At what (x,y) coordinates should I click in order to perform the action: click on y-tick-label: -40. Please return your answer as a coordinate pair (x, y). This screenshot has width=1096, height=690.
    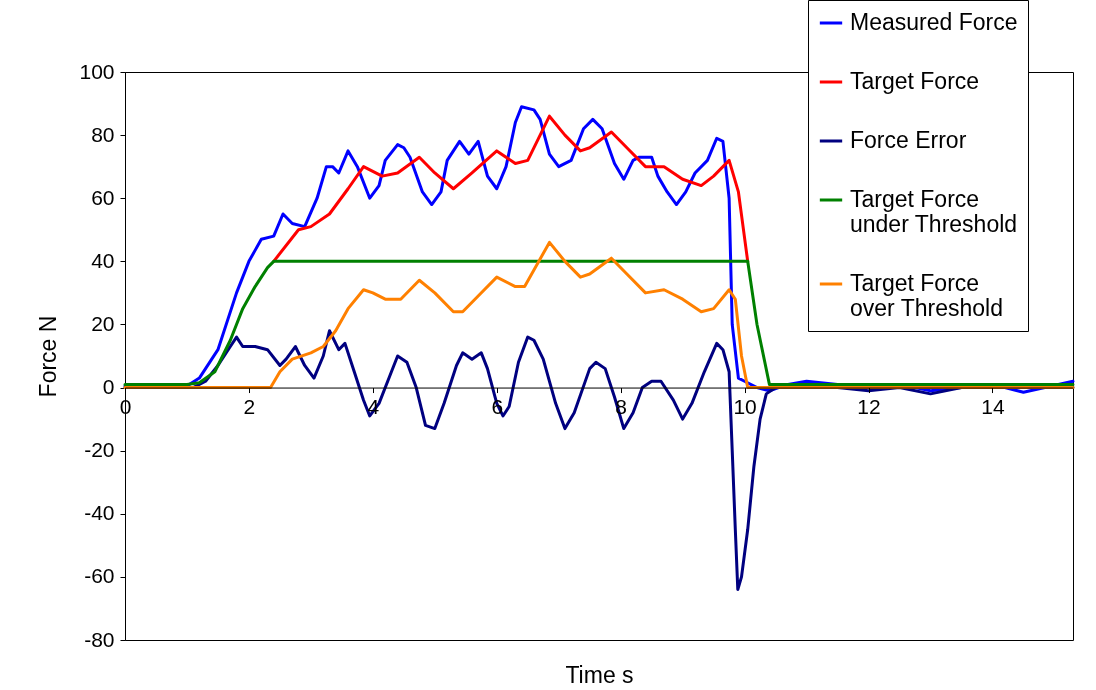
    Looking at the image, I should click on (99, 513).